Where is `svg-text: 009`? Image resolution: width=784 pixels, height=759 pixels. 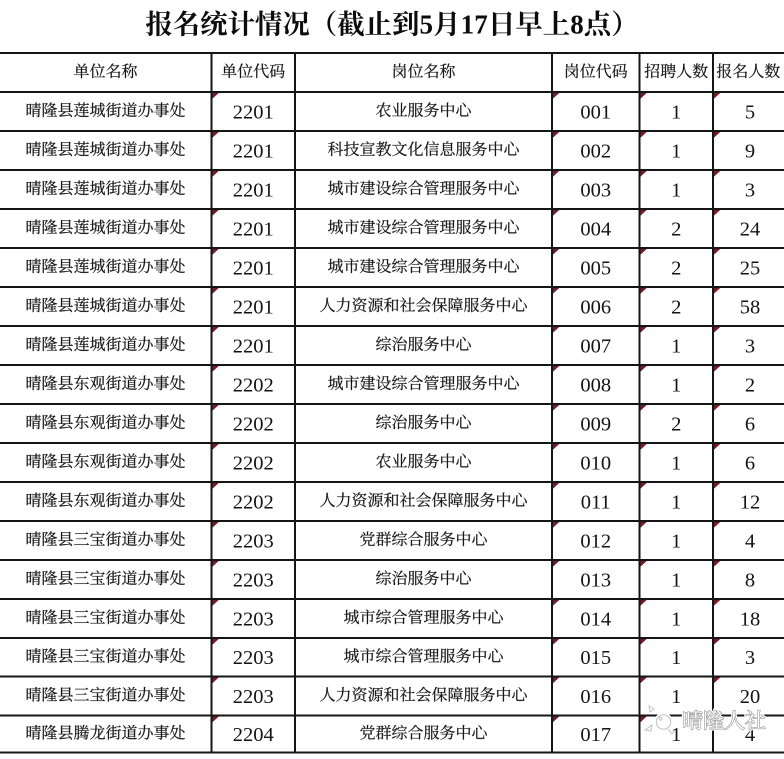
svg-text: 009 is located at coordinates (595, 424).